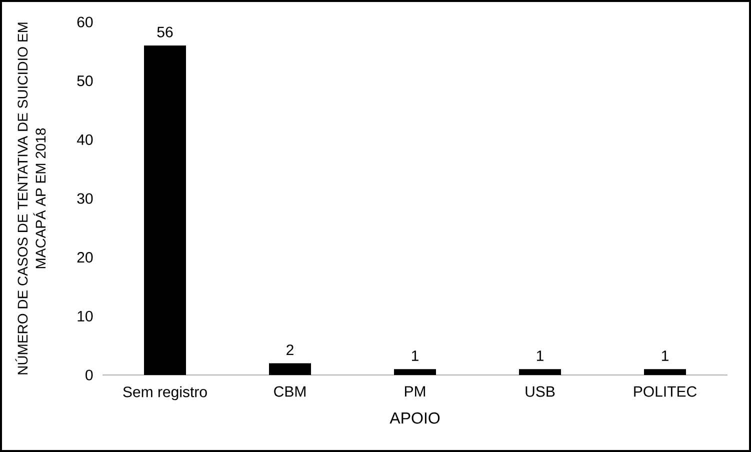 Image resolution: width=751 pixels, height=452 pixels. Describe the element at coordinates (85, 198) in the screenshot. I see `y-tick-label: 30` at that location.